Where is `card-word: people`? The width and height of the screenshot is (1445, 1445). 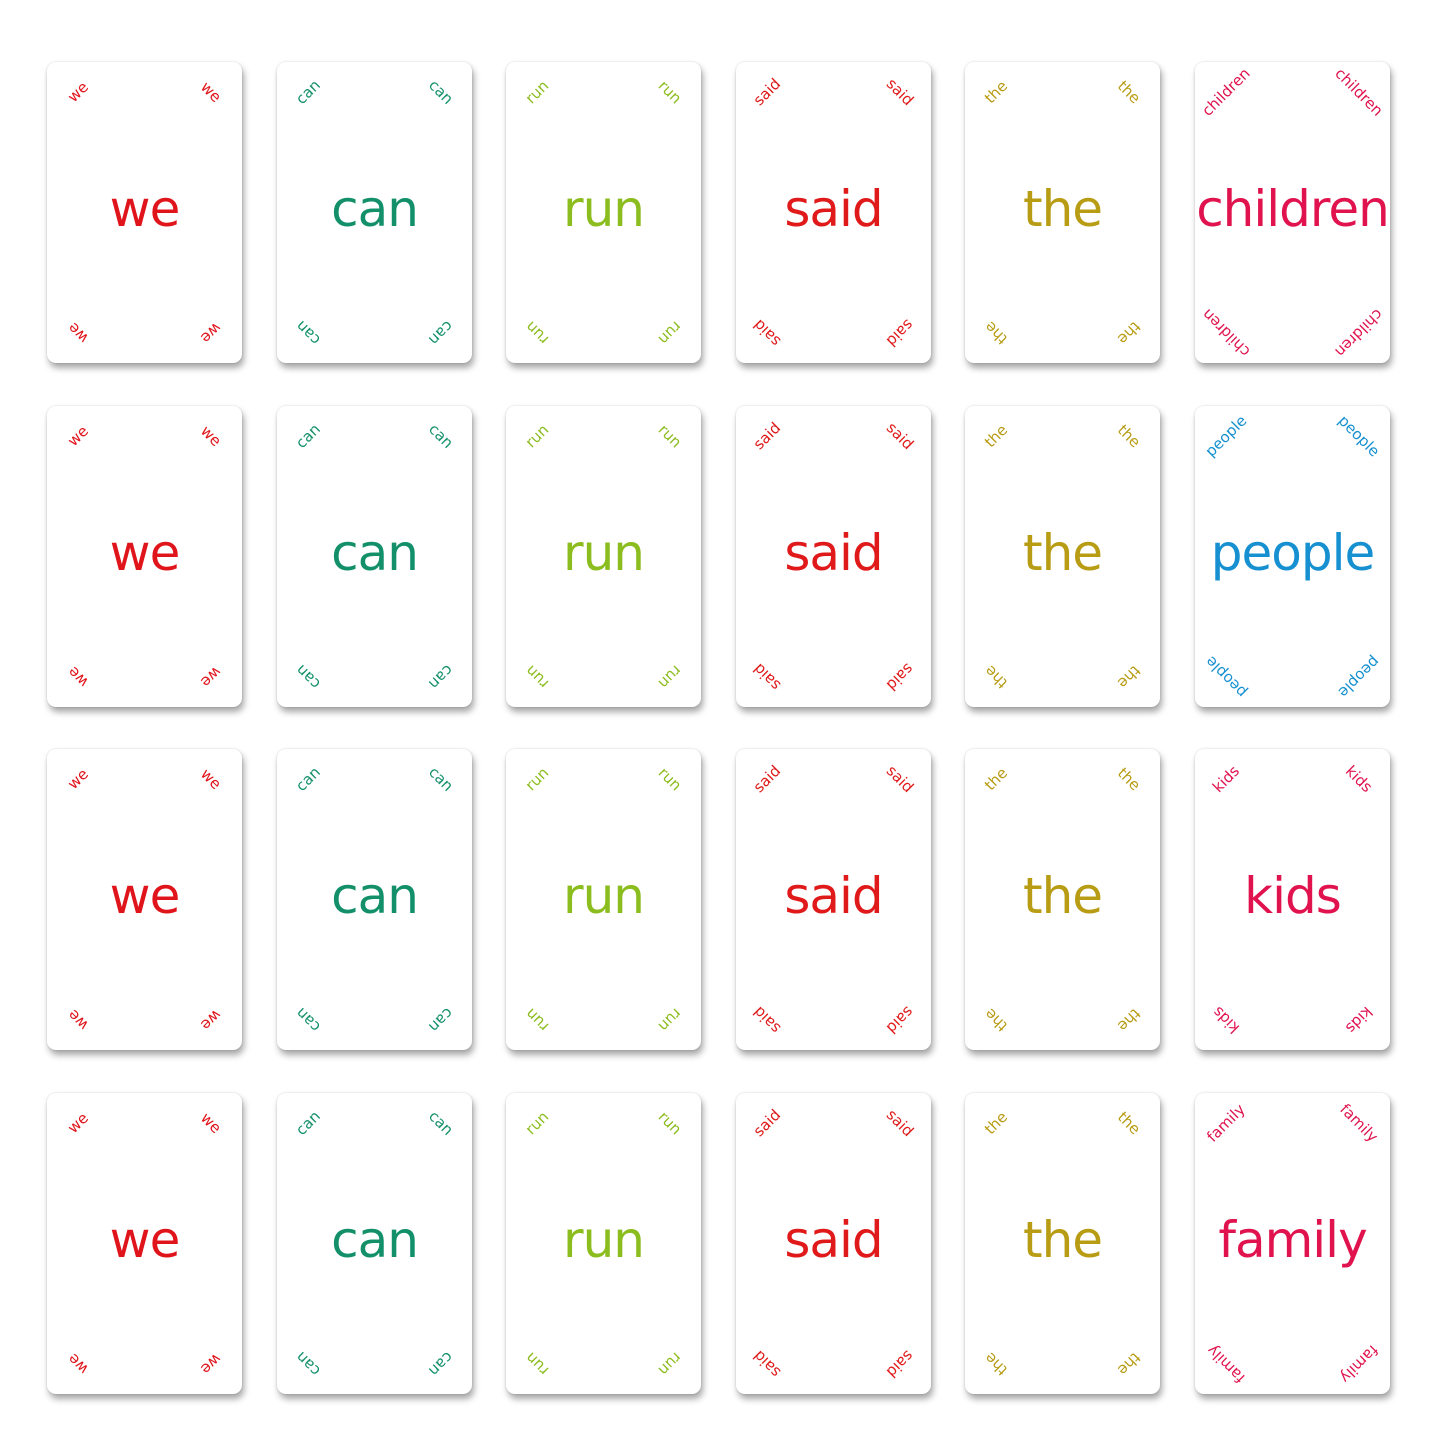 card-word: people is located at coordinates (1292, 553).